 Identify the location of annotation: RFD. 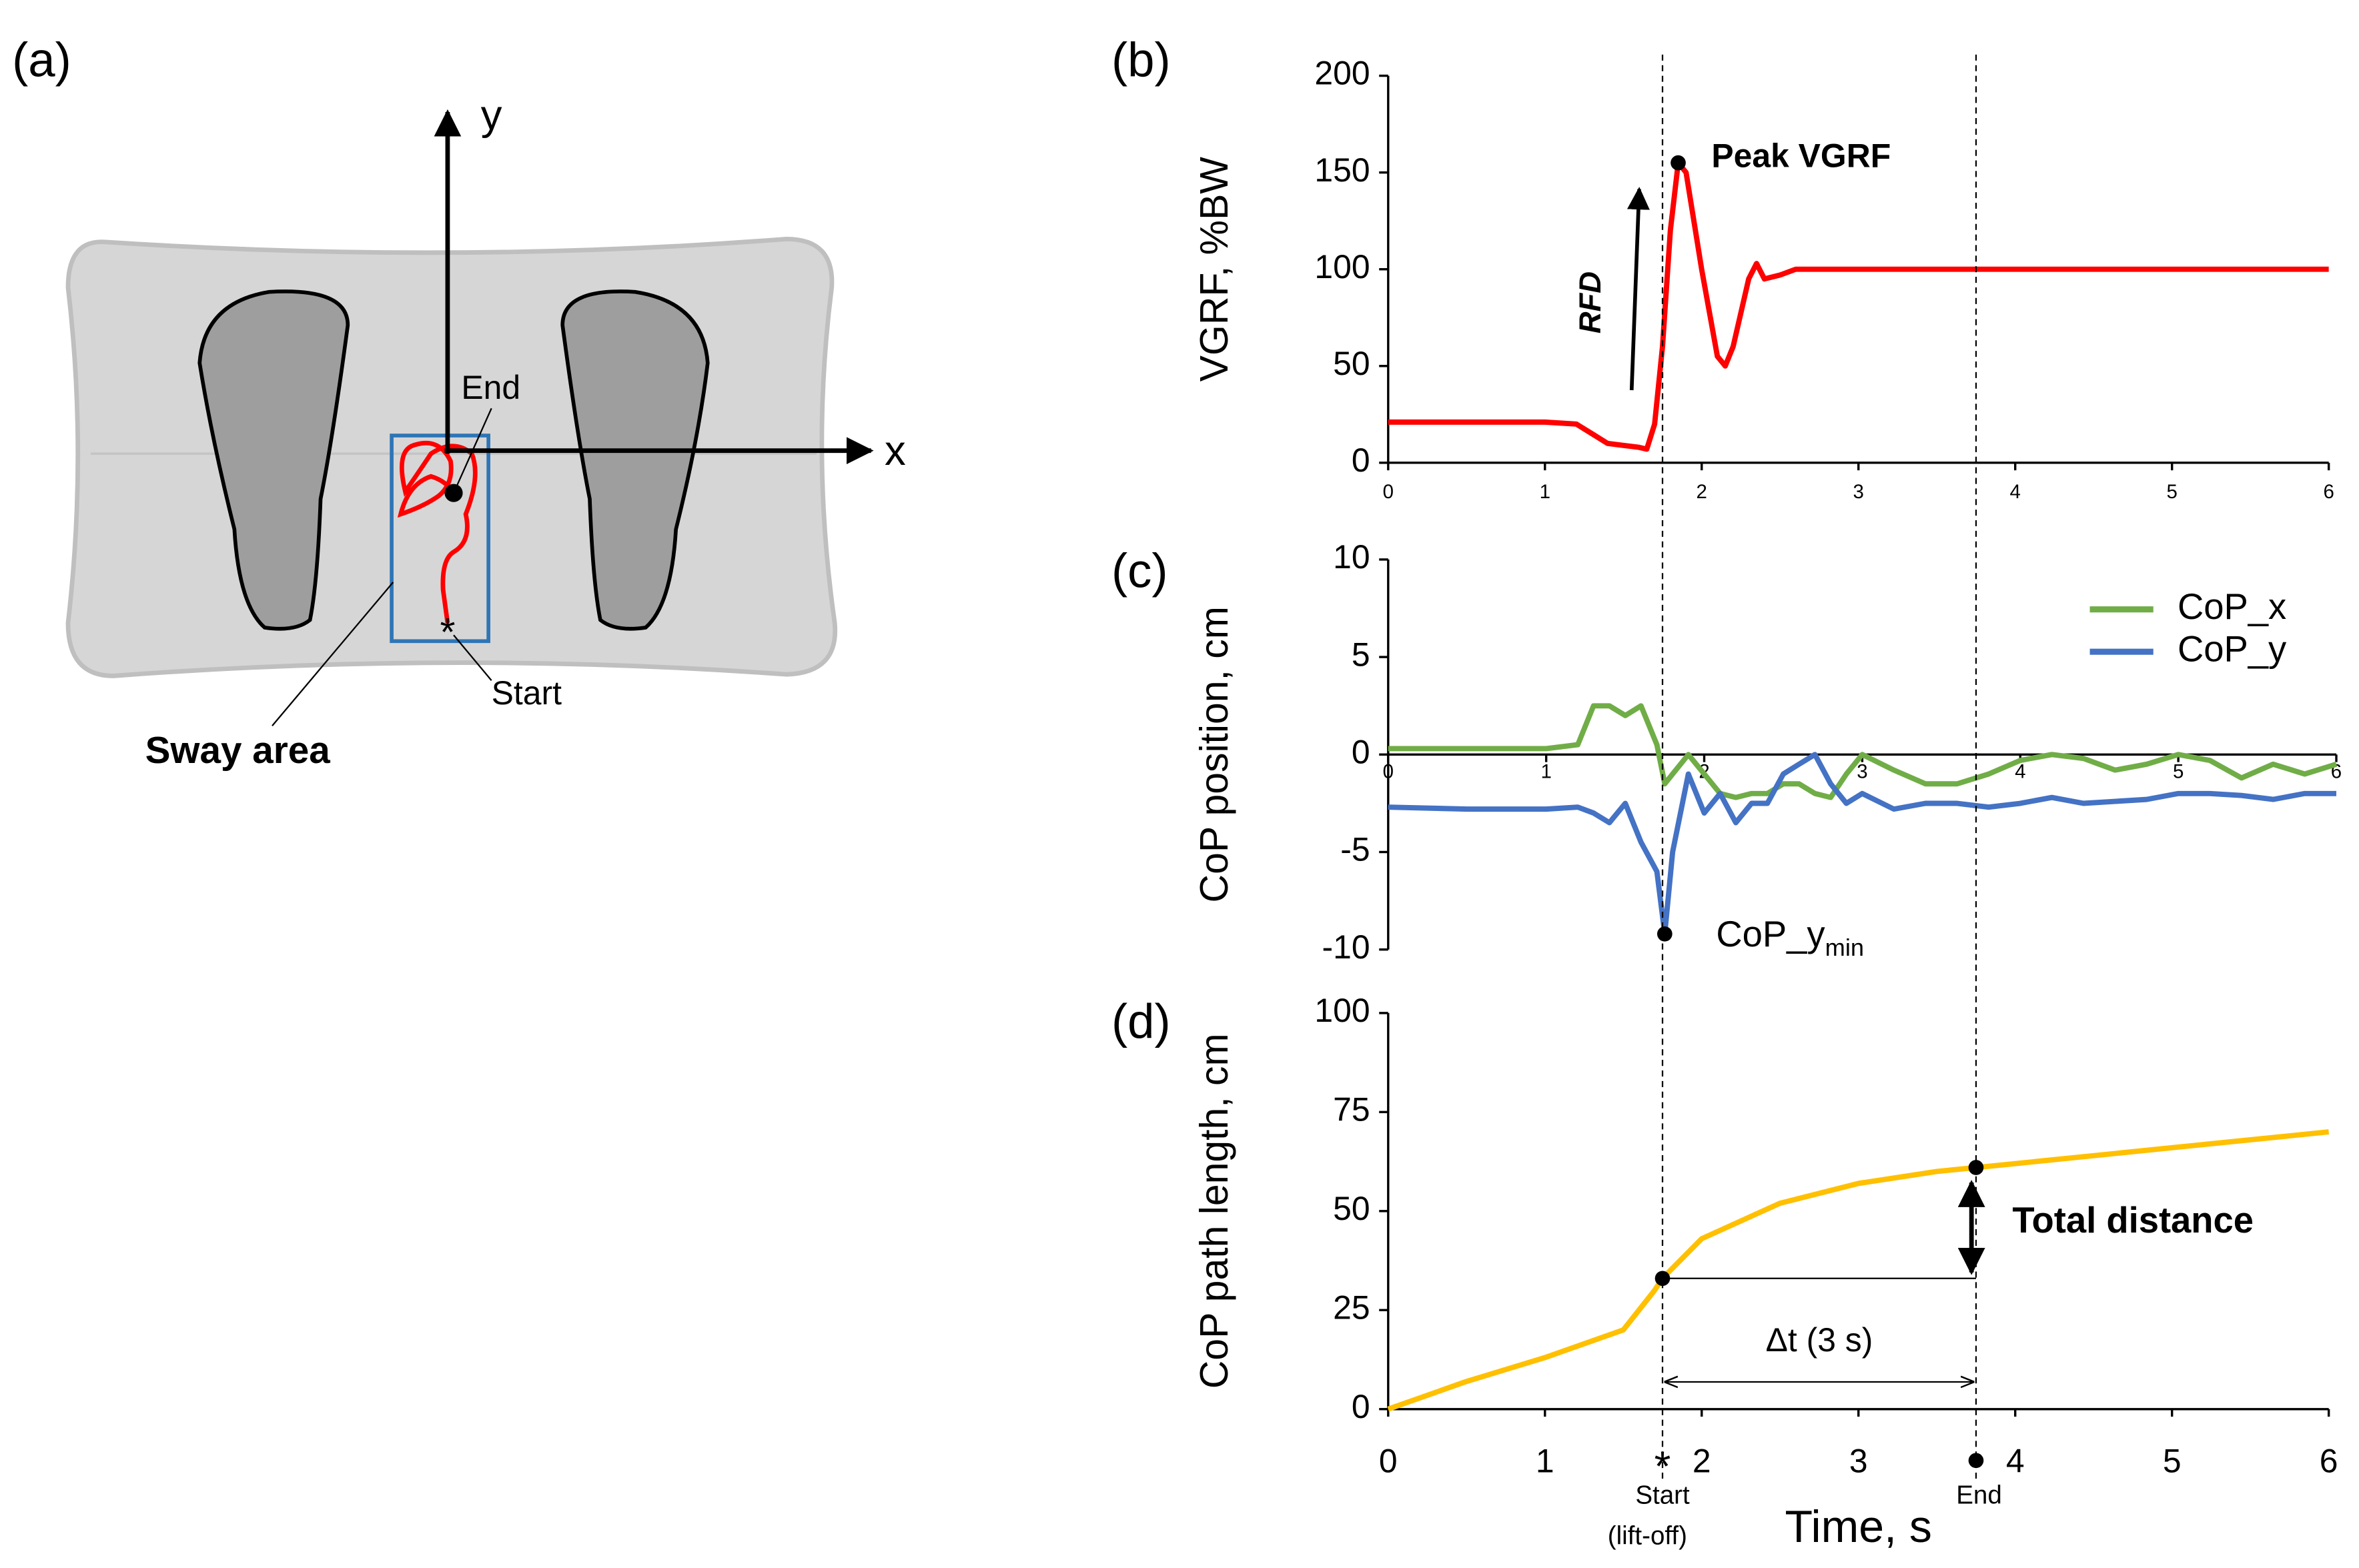
(1590, 302).